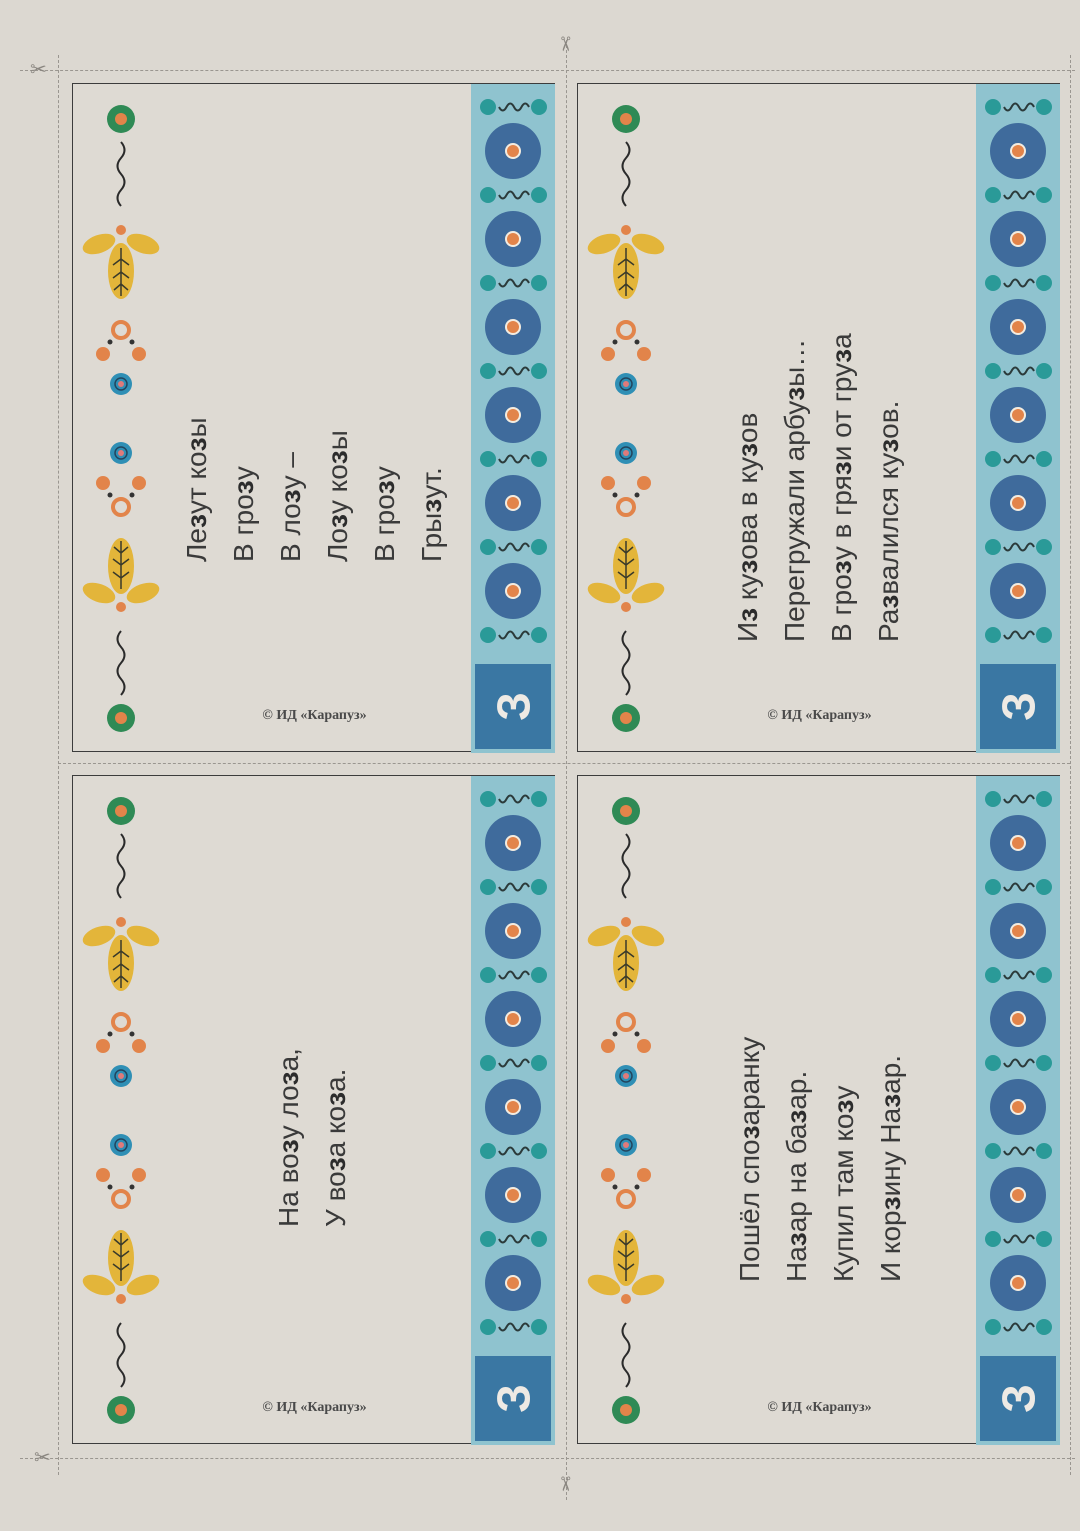  I want to click on poem-line: Грызут., so click(431, 514).